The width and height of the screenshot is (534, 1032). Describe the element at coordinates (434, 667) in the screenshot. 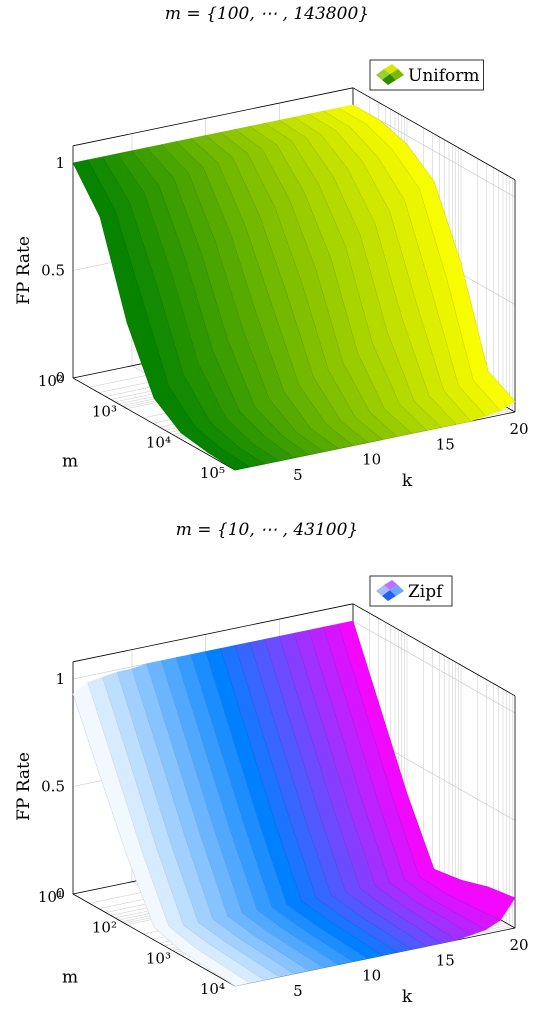

I see `grid-line` at that location.